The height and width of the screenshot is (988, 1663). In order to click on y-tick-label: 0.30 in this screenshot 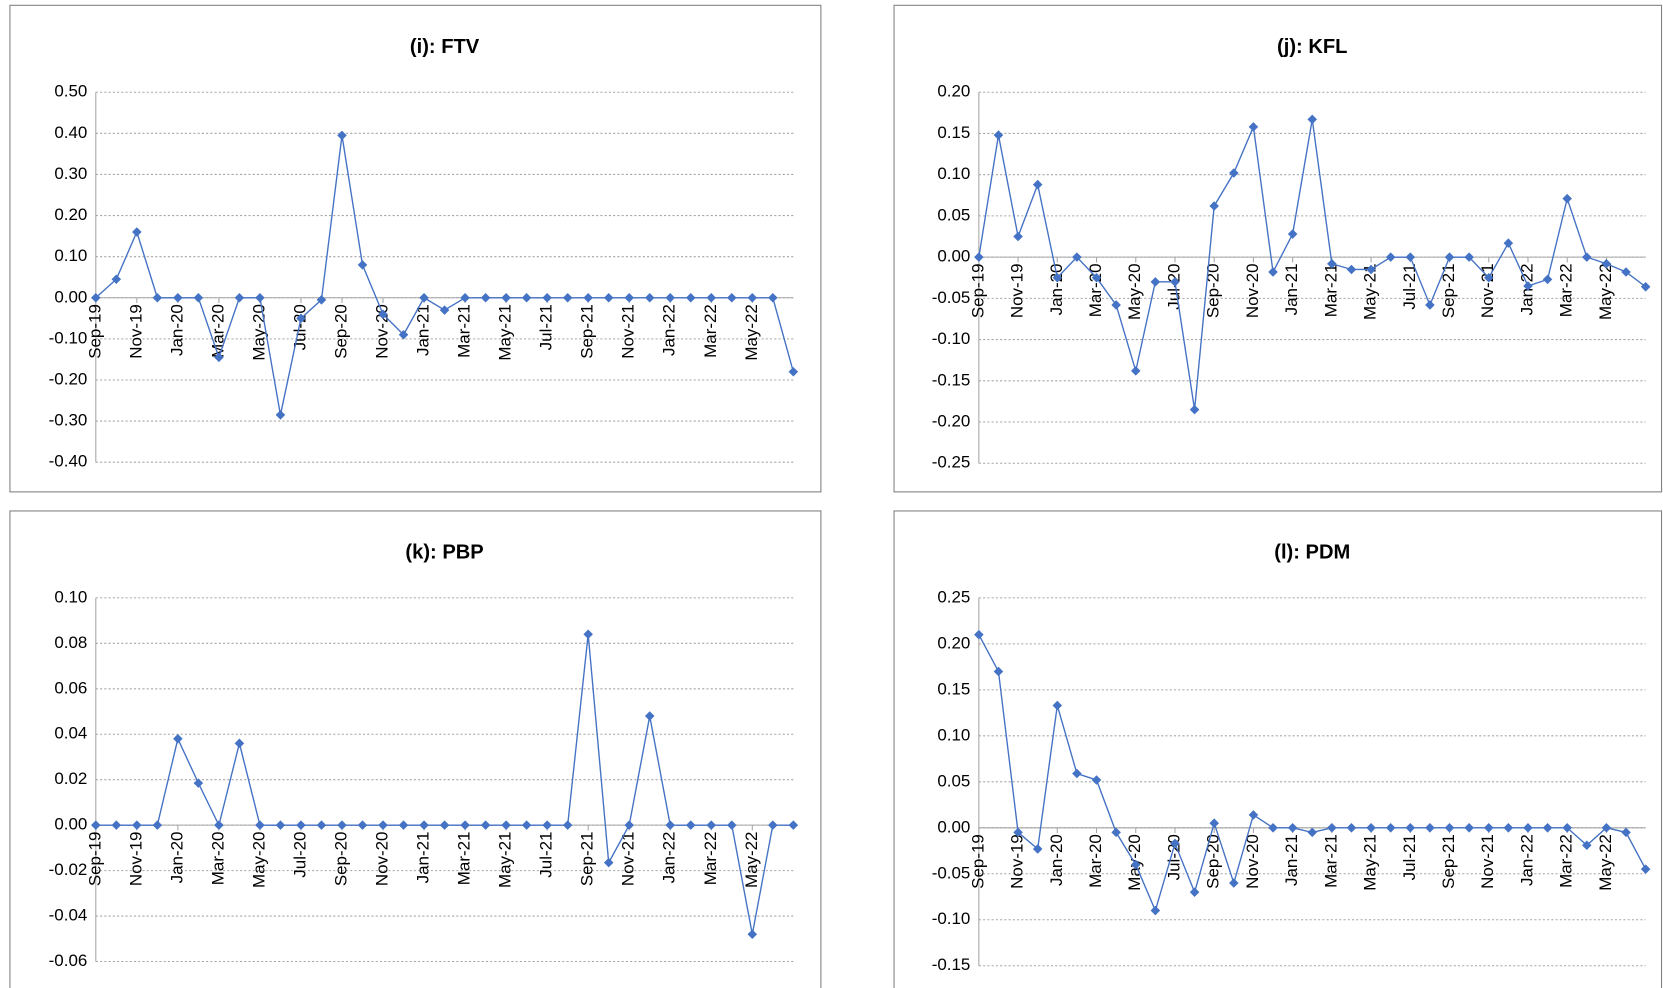, I will do `click(70, 173)`.